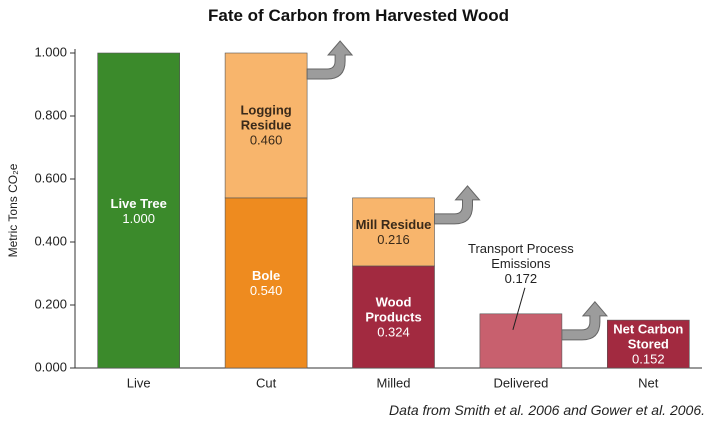 This screenshot has width=717, height=433. Describe the element at coordinates (393, 332) in the screenshot. I see `segment-value-label: 0.324` at that location.